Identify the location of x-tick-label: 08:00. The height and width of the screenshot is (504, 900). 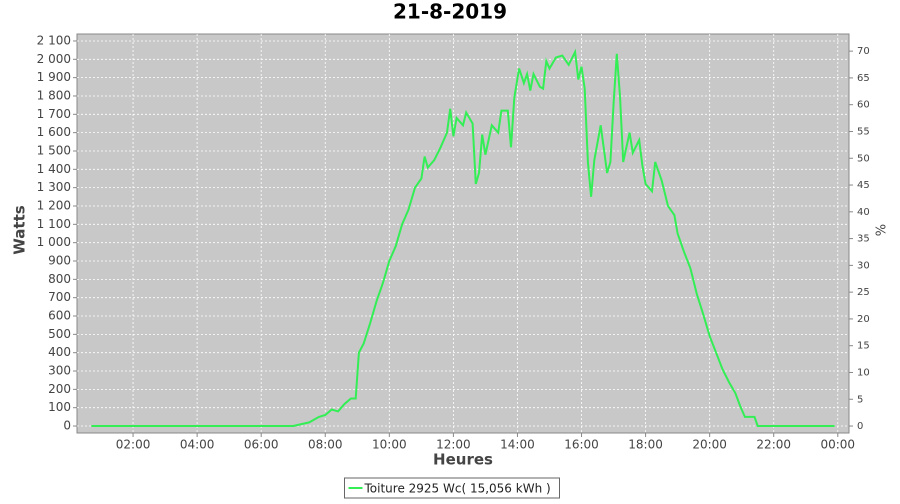
(325, 445).